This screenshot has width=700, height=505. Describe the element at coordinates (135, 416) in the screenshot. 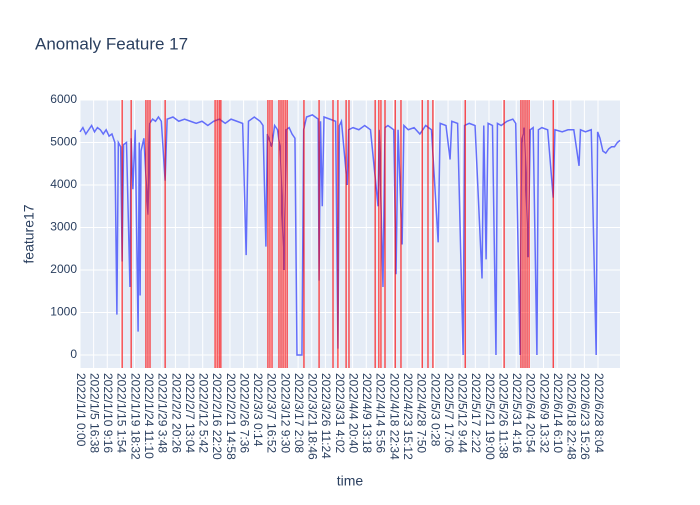

I see `x-tick-label: 2022/1/19 18:32` at that location.